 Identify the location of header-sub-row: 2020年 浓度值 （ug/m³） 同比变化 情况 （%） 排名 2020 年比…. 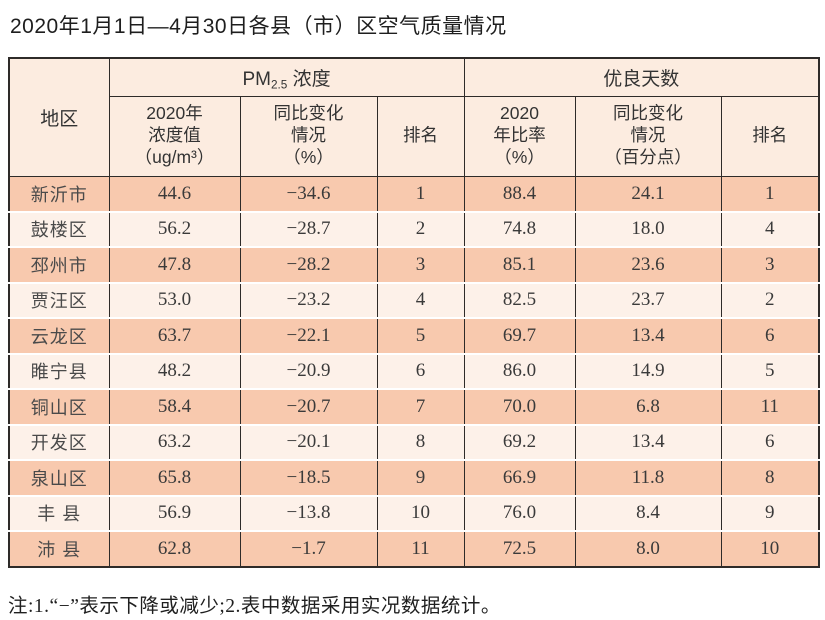
(414, 136).